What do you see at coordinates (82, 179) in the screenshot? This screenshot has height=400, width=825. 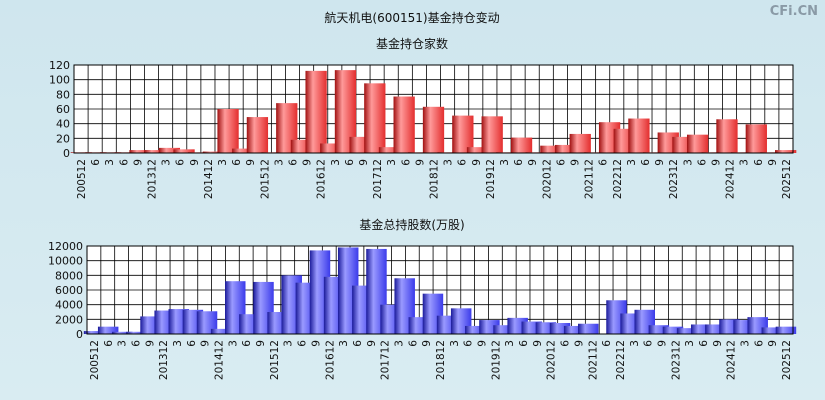 I see `x-tick-label: 200512` at bounding box center [82, 179].